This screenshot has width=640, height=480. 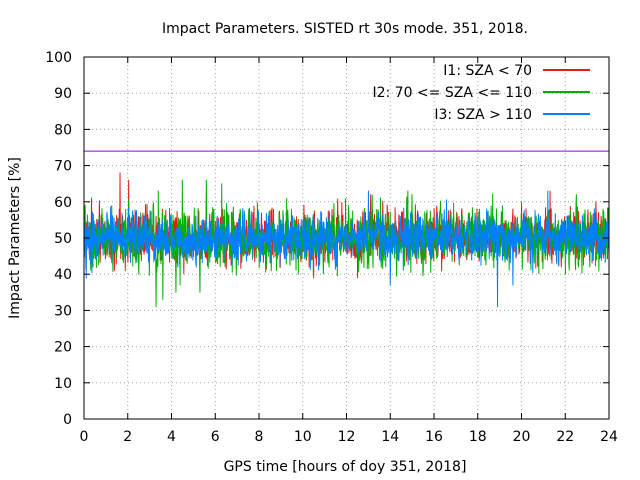 What do you see at coordinates (452, 93) in the screenshot?
I see `legend-label-2: I2: 70 <= SZA <= 110` at bounding box center [452, 93].